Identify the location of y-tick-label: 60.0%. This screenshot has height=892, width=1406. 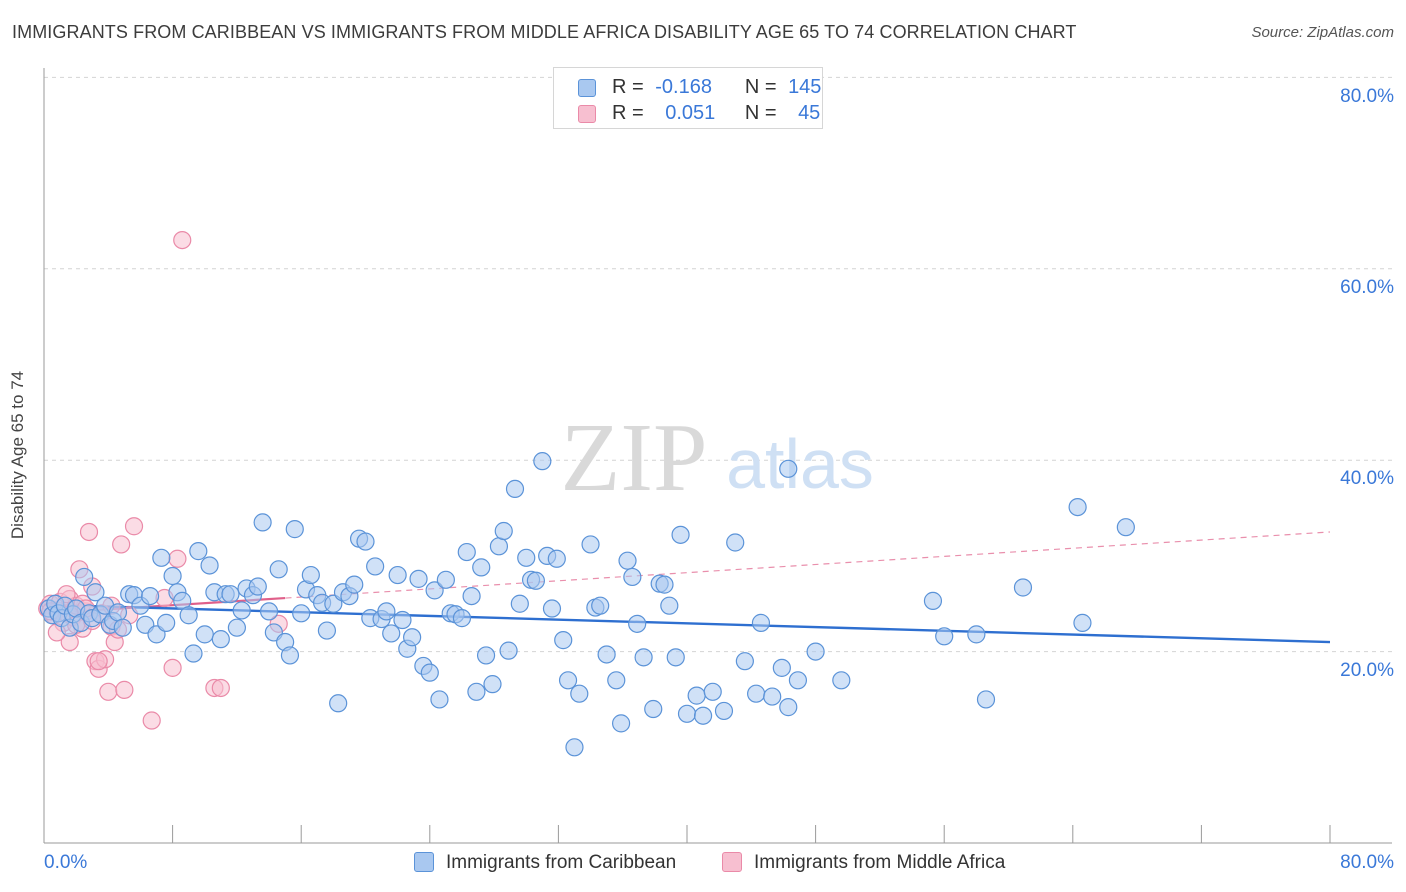
(1367, 287).